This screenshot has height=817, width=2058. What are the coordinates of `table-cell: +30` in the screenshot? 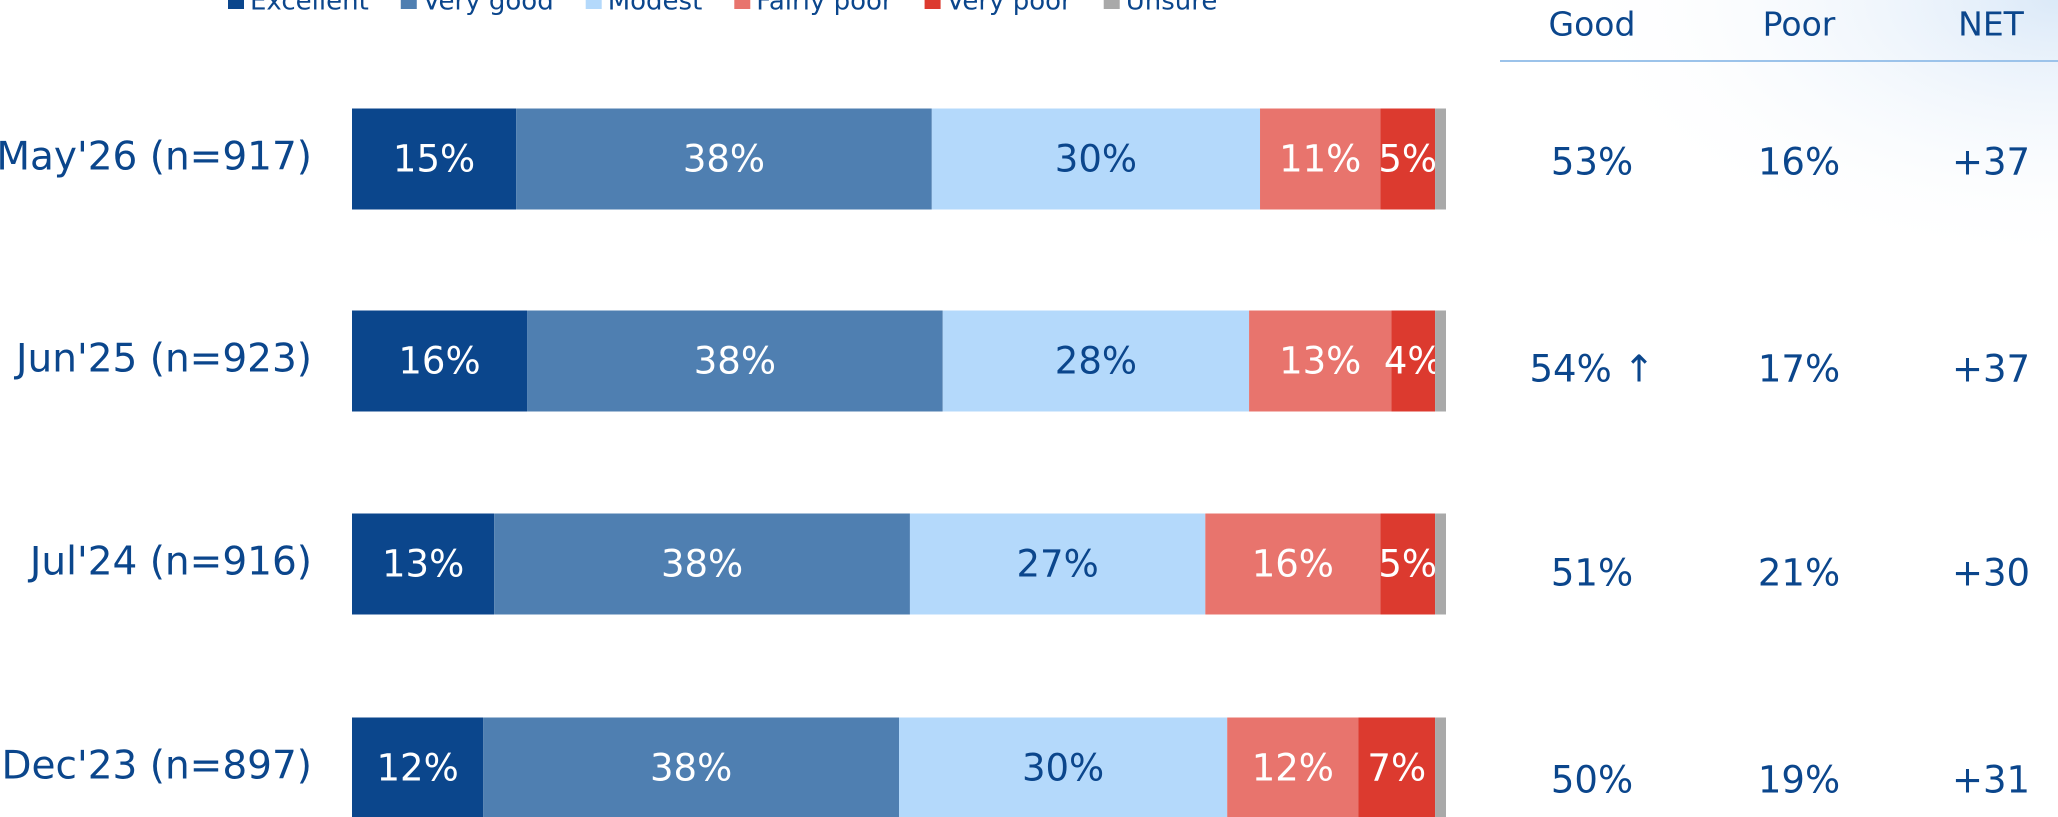 It's located at (1991, 573).